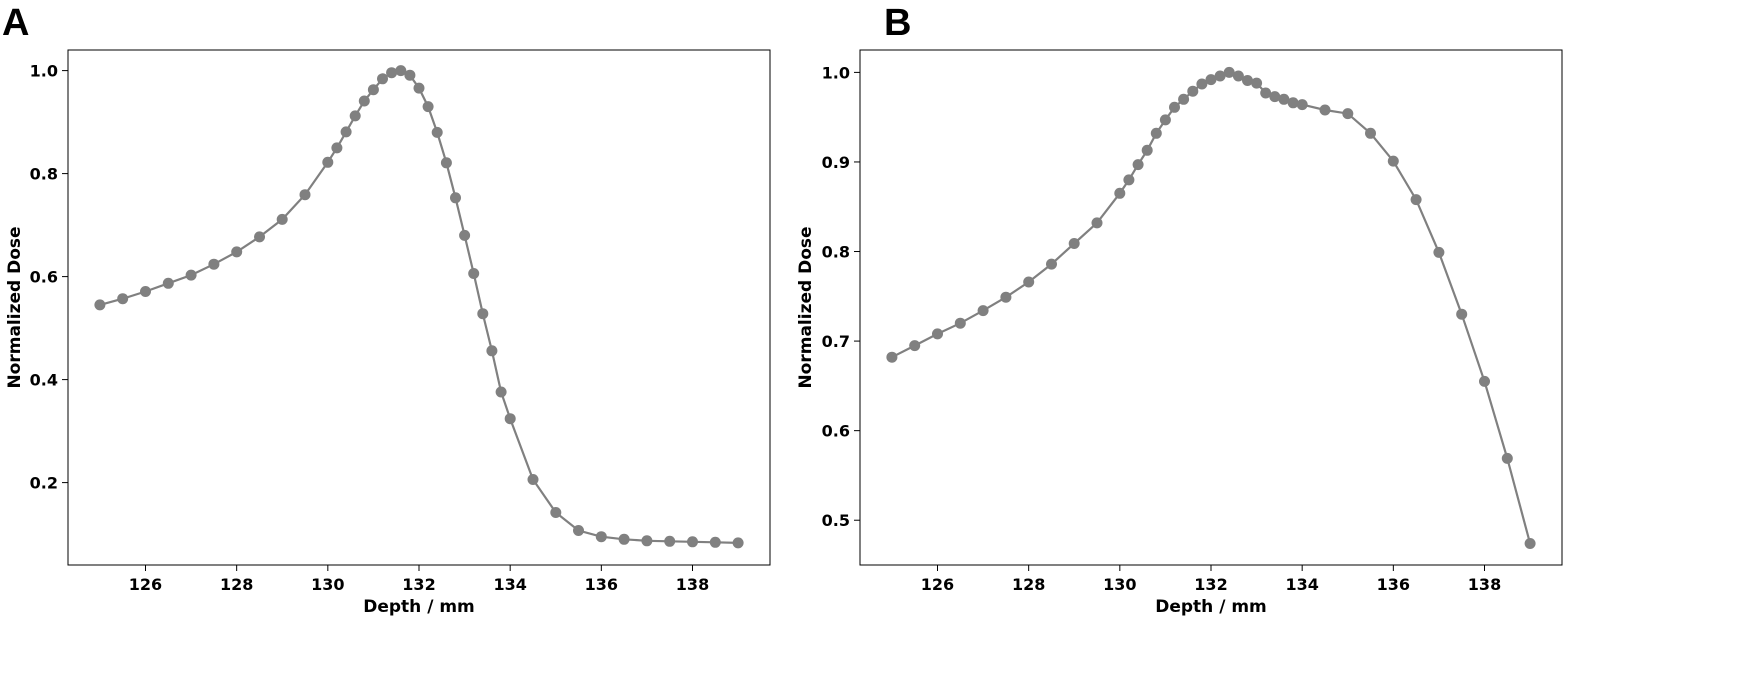  What do you see at coordinates (16, 23) in the screenshot?
I see `panel-letter-a: A` at bounding box center [16, 23].